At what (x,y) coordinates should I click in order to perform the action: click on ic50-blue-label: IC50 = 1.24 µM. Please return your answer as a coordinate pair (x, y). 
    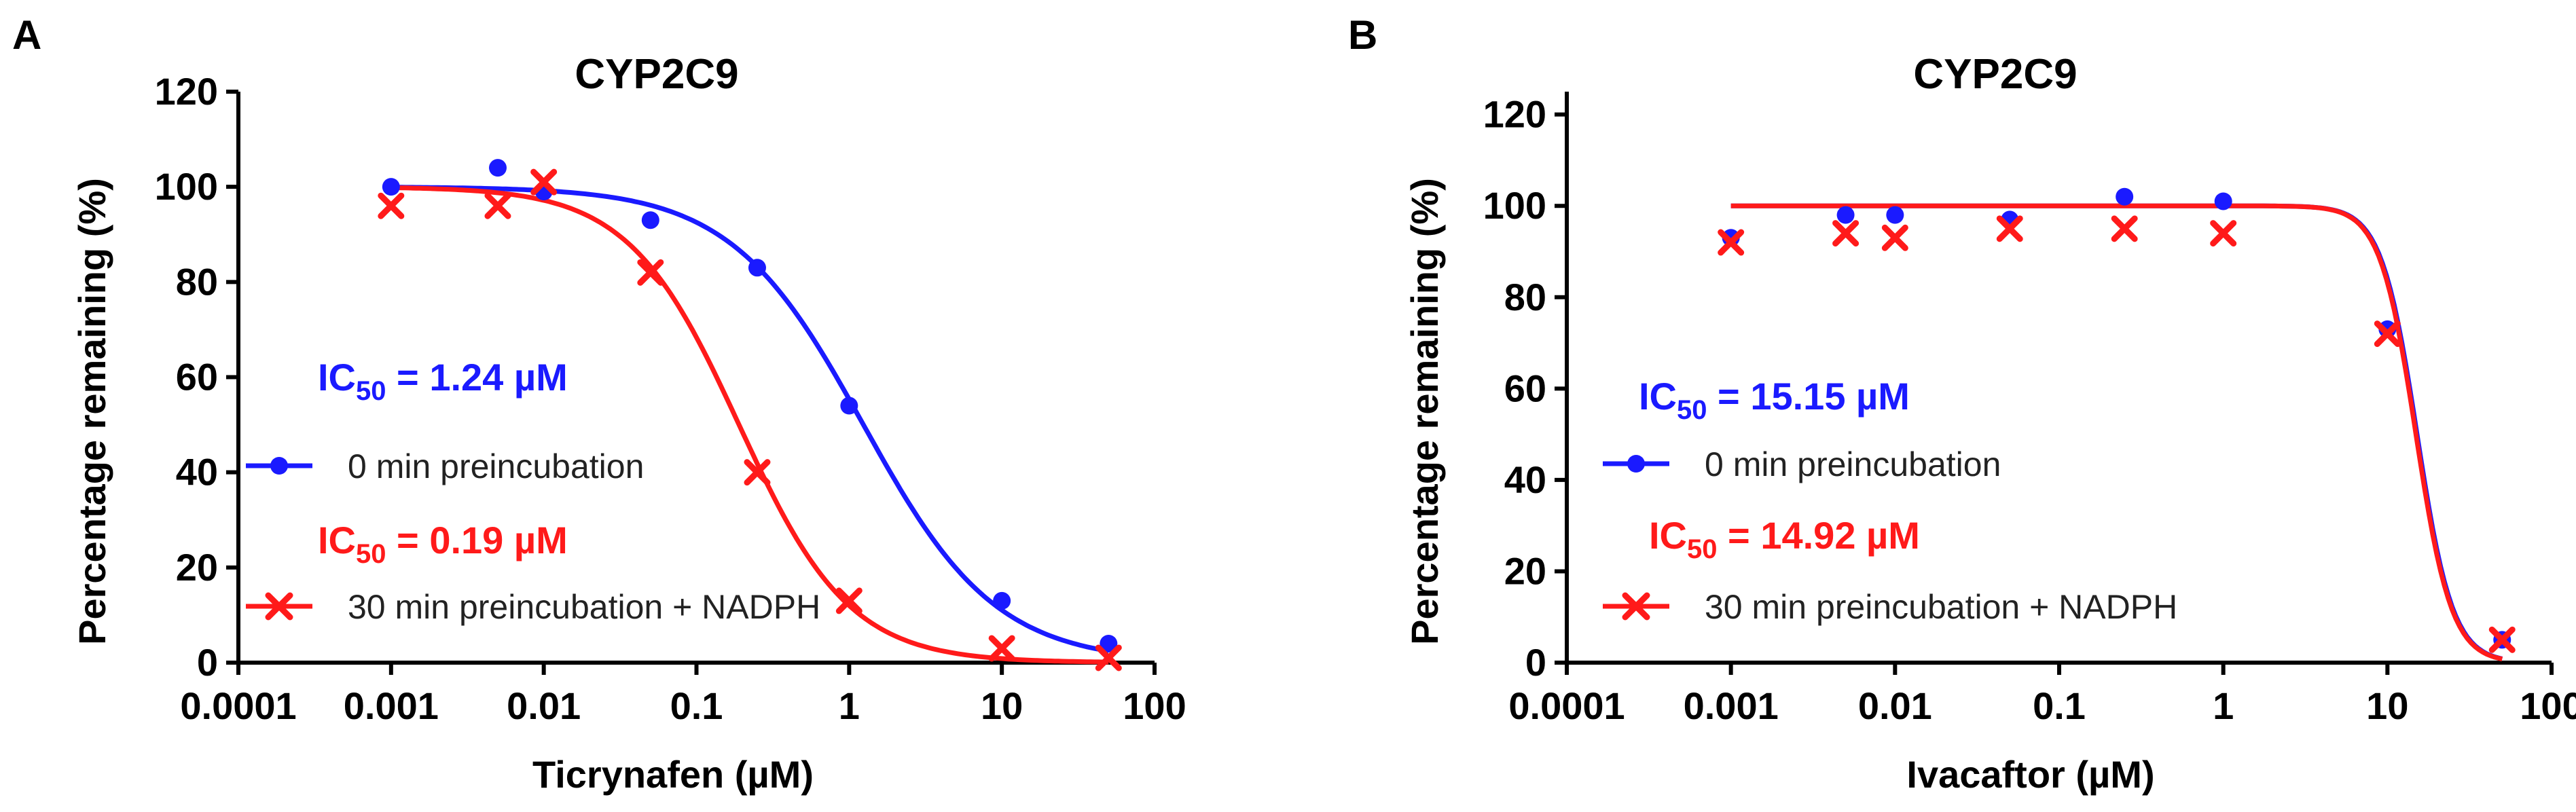
    Looking at the image, I should click on (443, 381).